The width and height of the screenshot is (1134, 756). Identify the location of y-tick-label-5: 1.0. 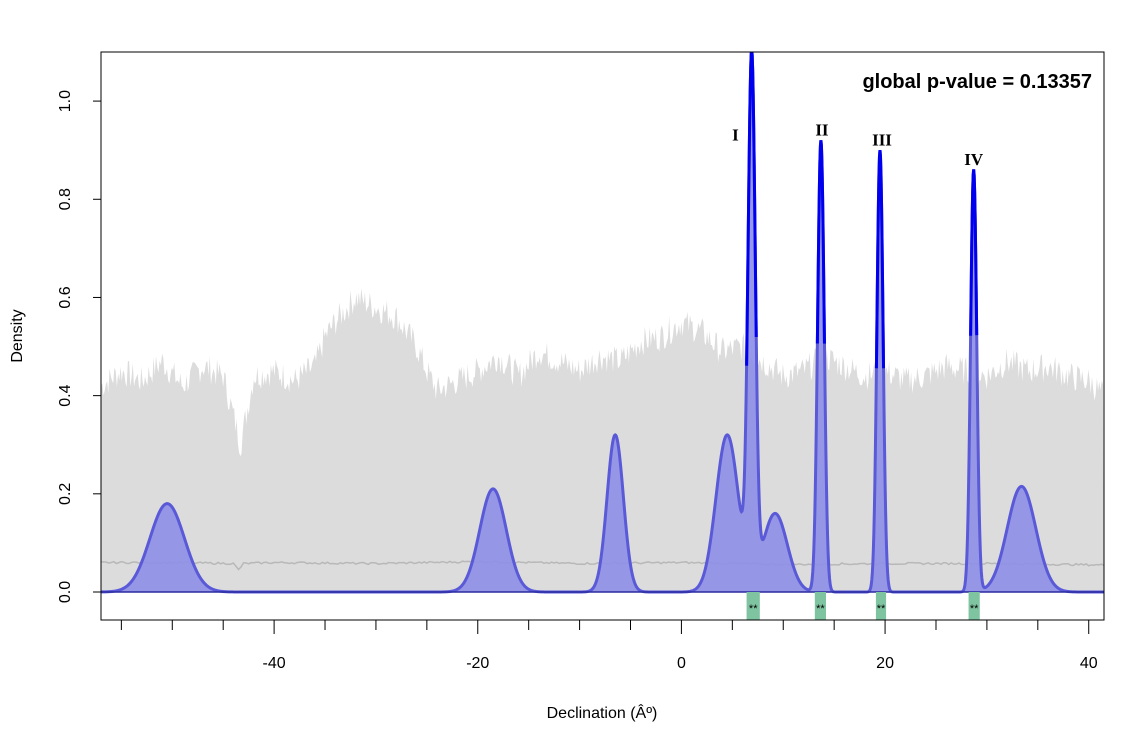
(65, 101).